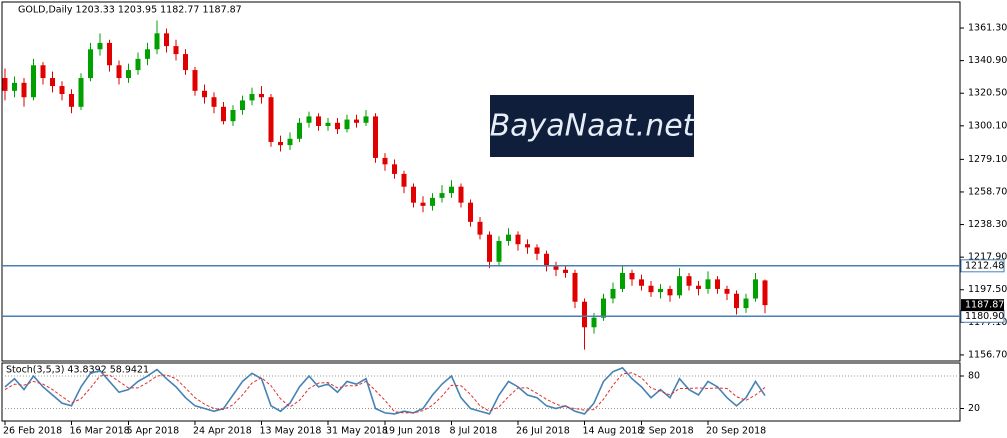  What do you see at coordinates (592, 126) in the screenshot?
I see `watermark-box` at bounding box center [592, 126].